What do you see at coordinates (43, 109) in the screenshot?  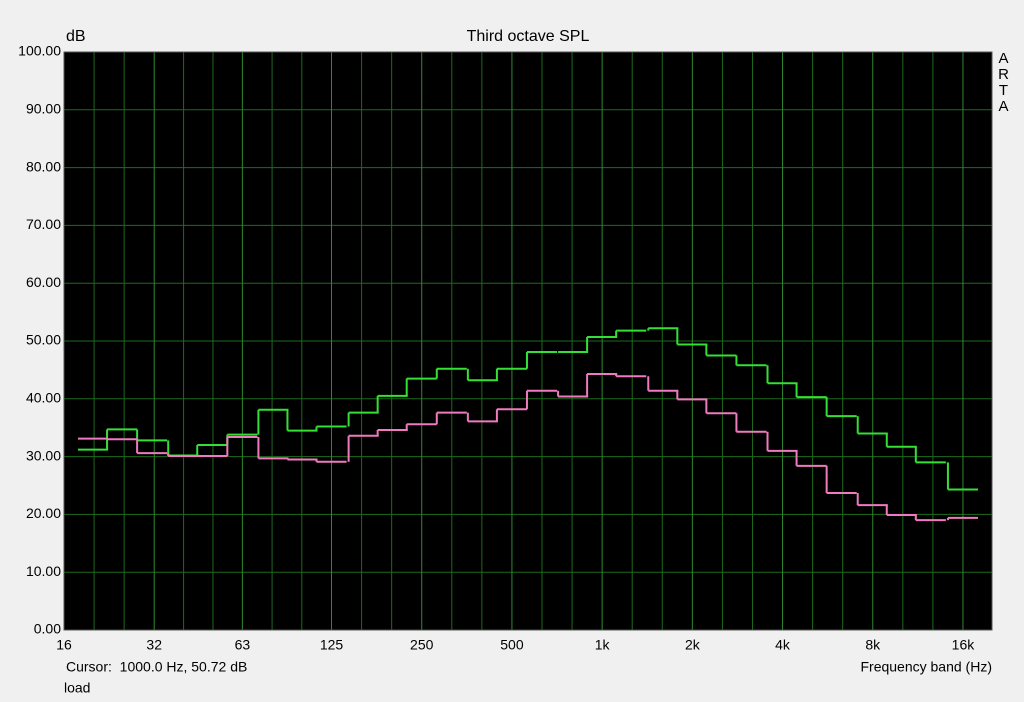 I see `y-tick-label: 90.00` at bounding box center [43, 109].